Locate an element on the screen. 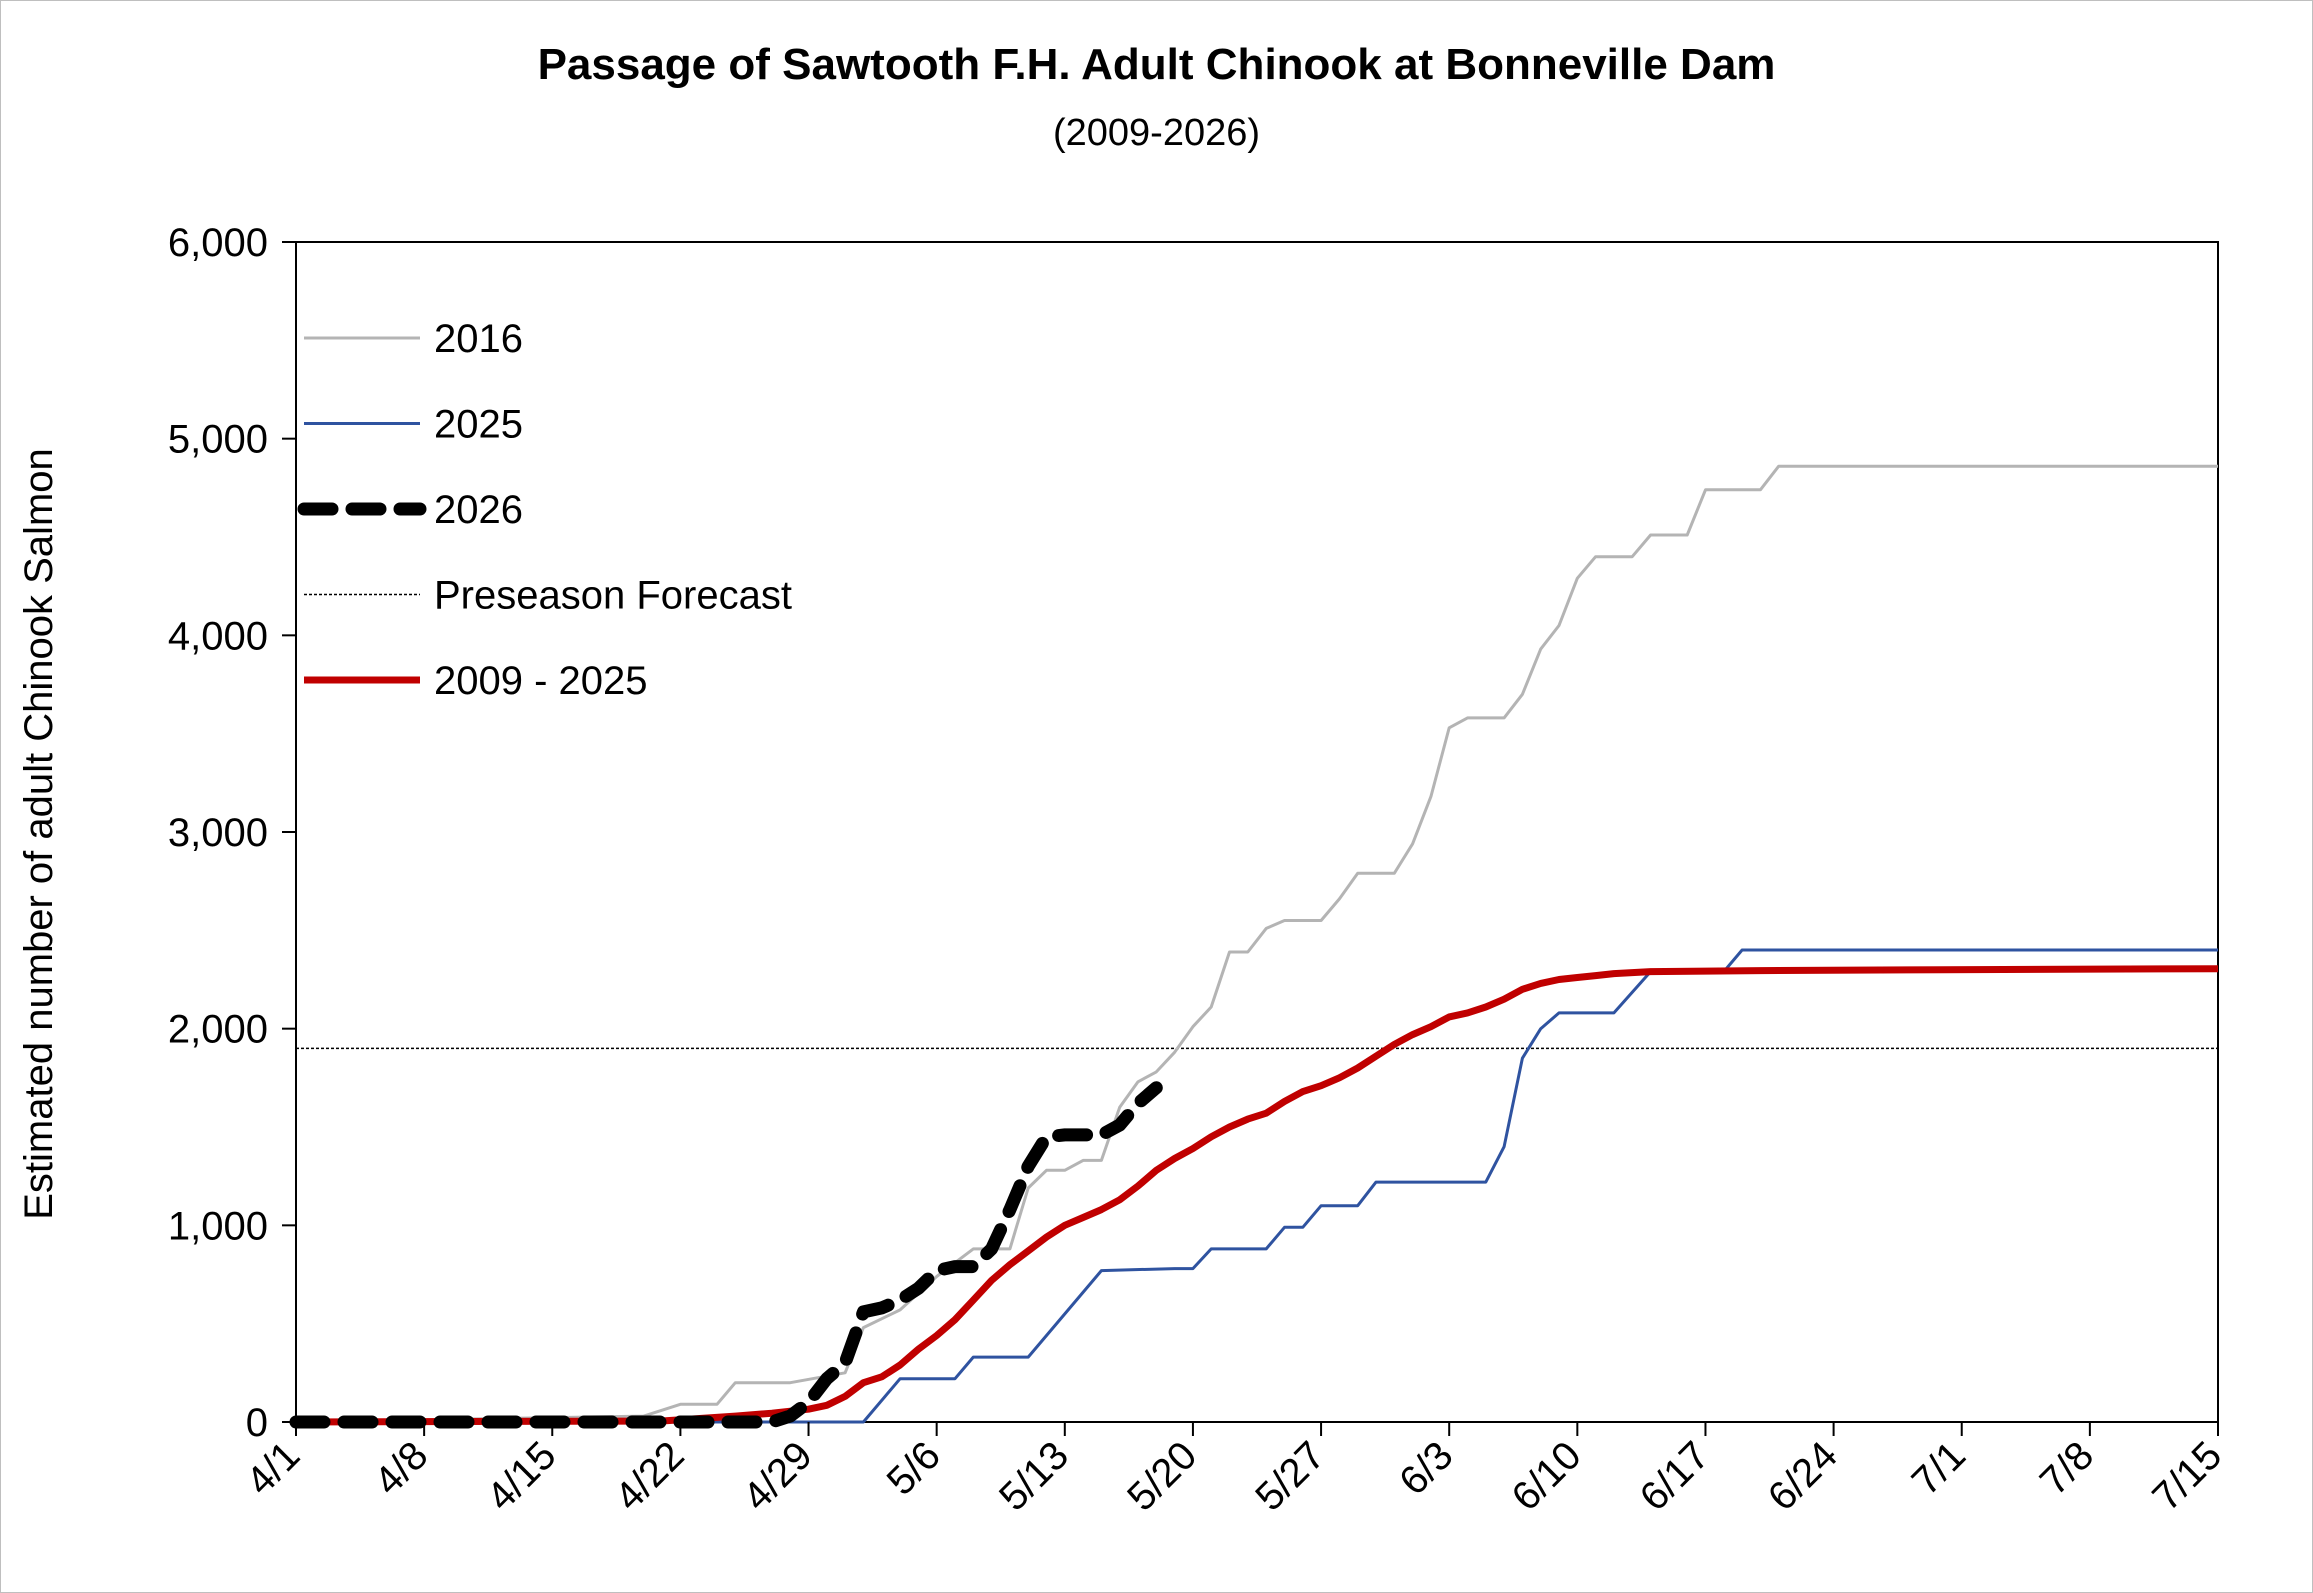  y-tick-label: 1,000 is located at coordinates (218, 1226).